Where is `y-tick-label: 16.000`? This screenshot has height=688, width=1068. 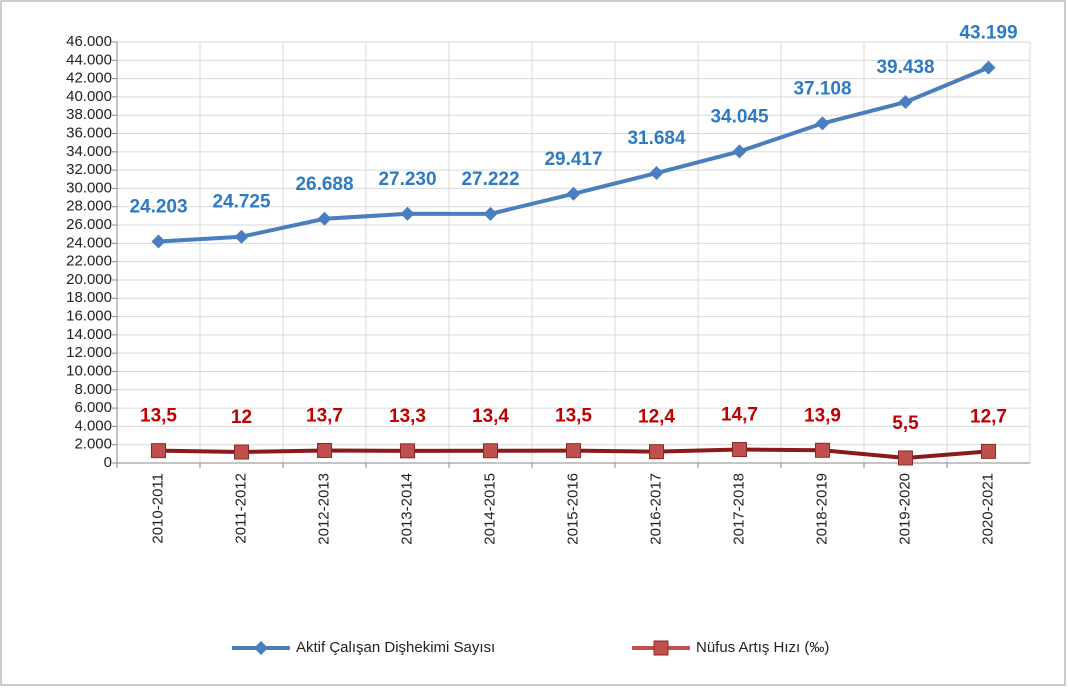
y-tick-label: 16.000 is located at coordinates (89, 316).